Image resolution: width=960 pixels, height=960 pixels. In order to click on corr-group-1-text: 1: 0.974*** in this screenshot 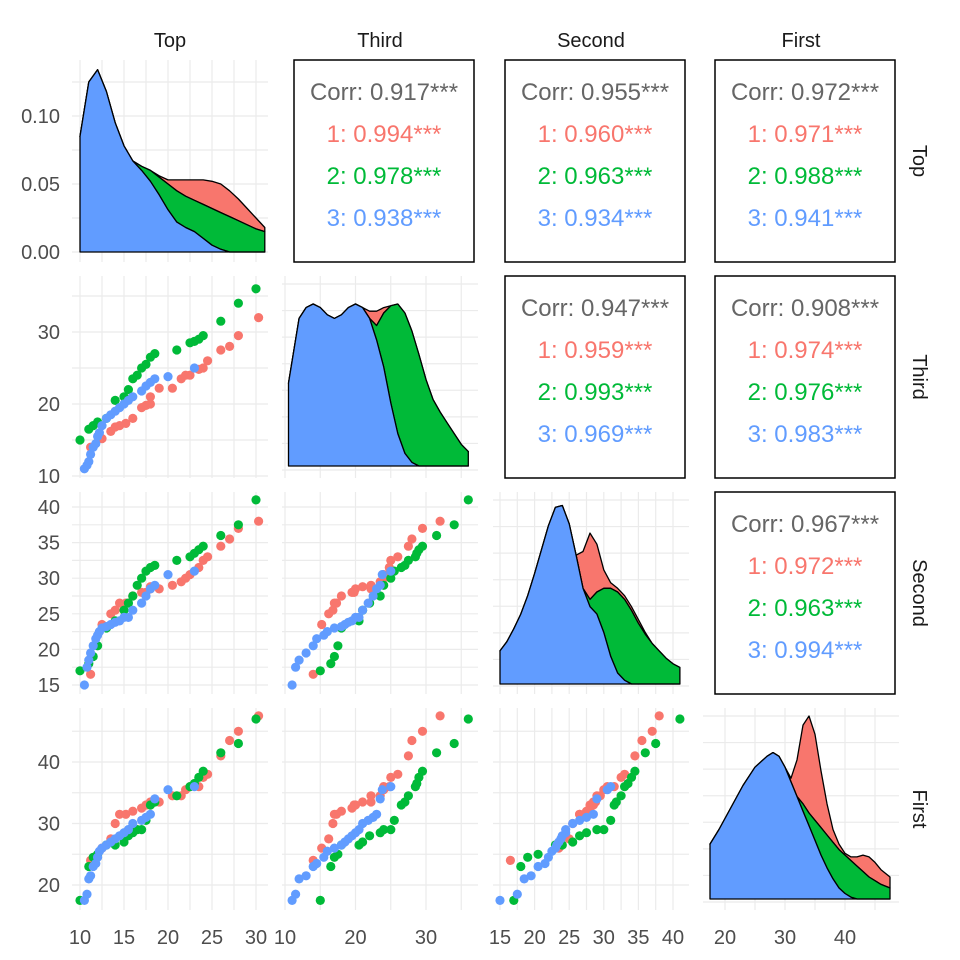, I will do `click(805, 350)`.